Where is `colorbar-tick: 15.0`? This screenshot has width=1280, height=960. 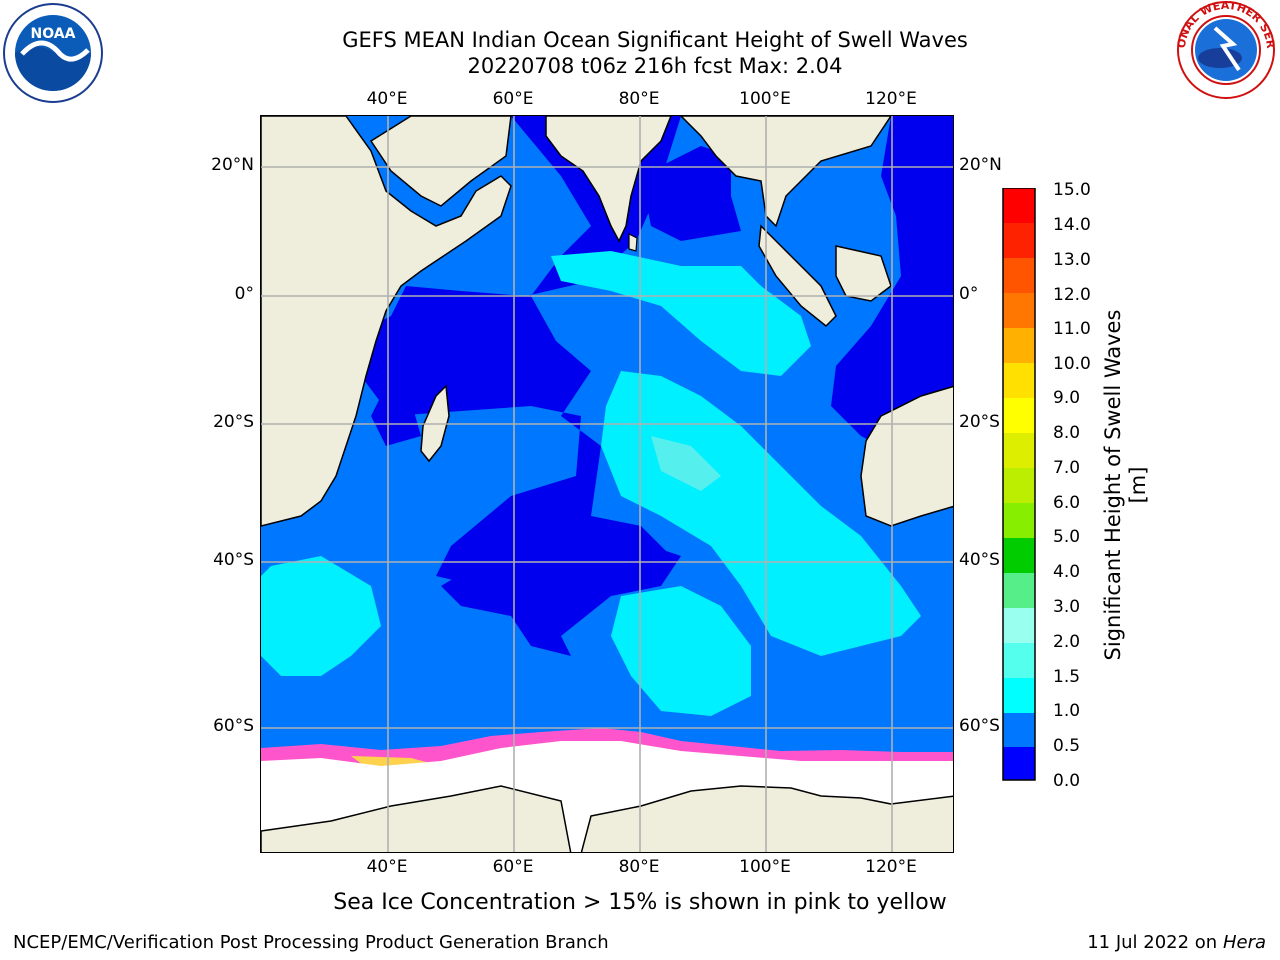
colorbar-tick: 15.0 is located at coordinates (1072, 190).